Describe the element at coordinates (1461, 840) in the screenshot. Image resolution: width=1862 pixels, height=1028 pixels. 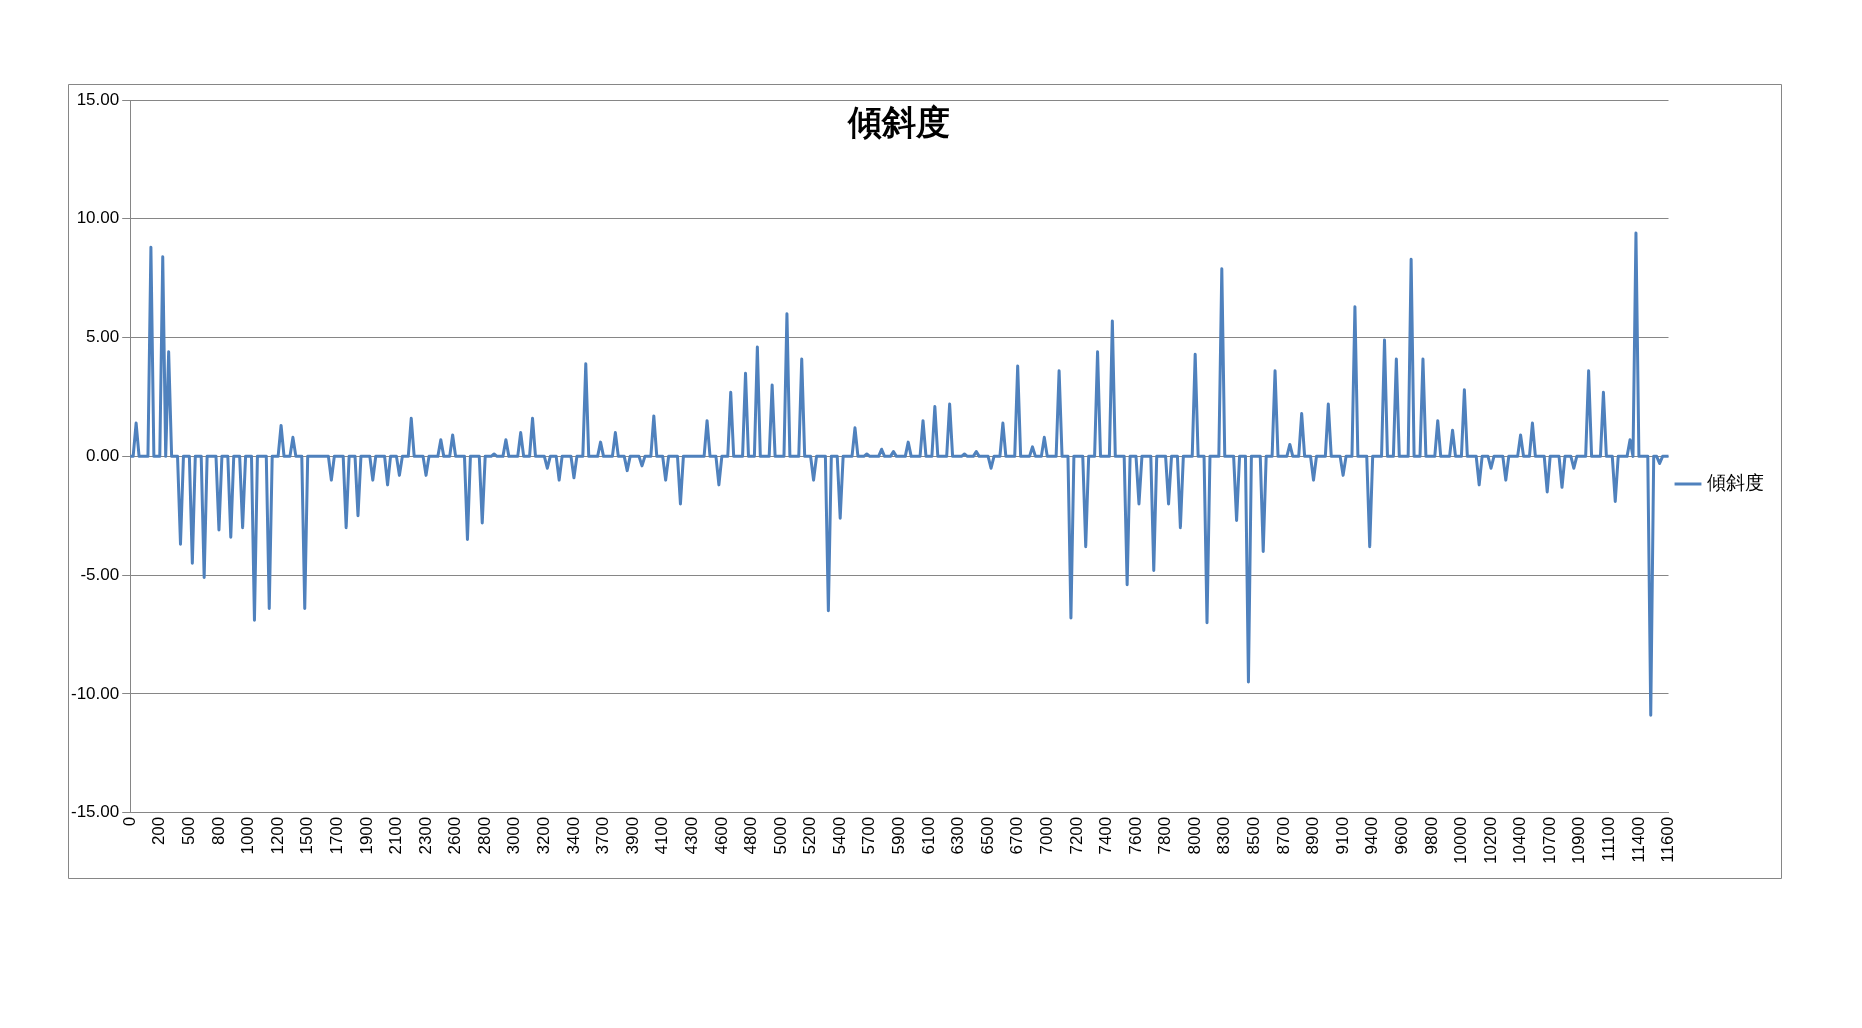
I see `x-tick-label: 10000` at that location.